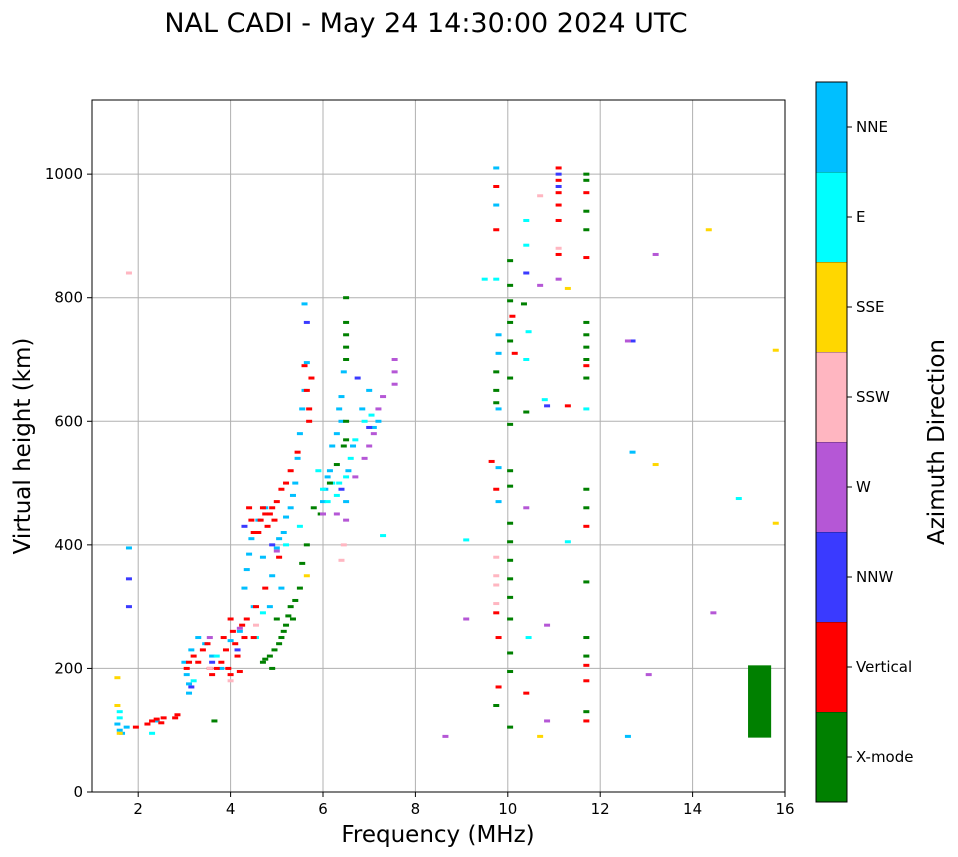 The height and width of the screenshot is (857, 958). What do you see at coordinates (437, 835) in the screenshot?
I see `x-axis-label: Frequency (MHz)` at bounding box center [437, 835].